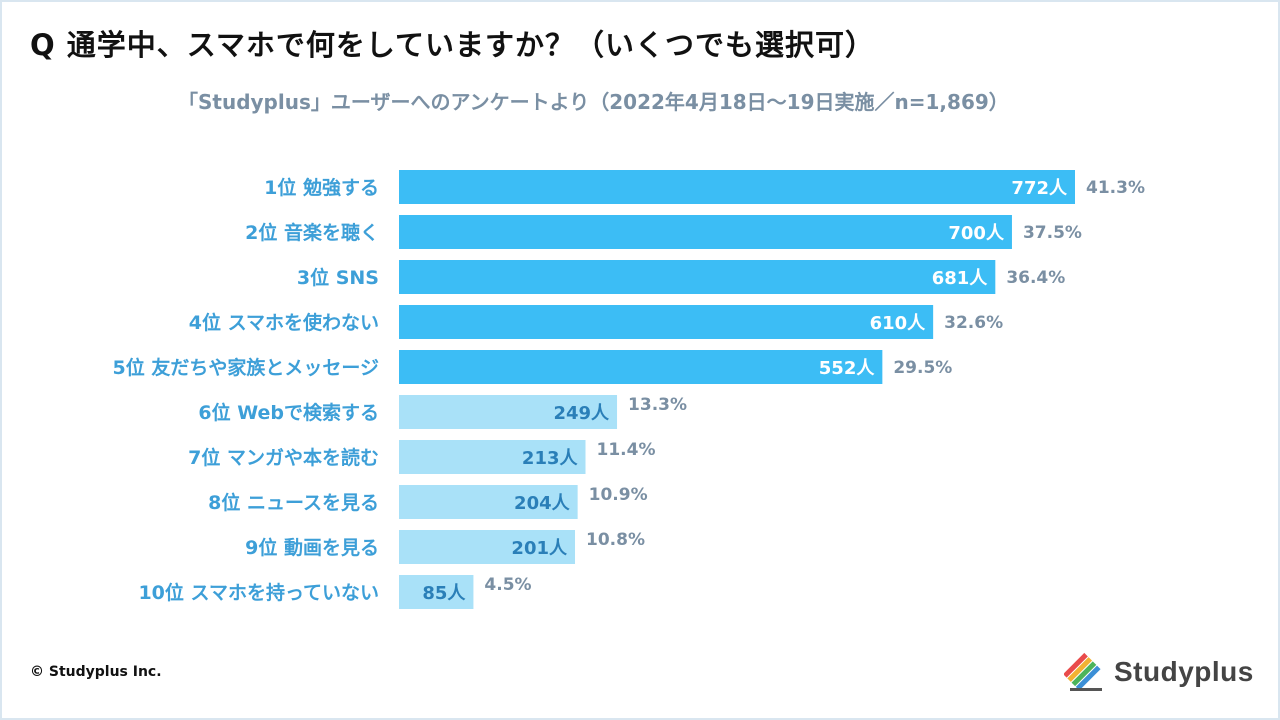  I want to click on pencil-stripes-icon, so click(1083, 671).